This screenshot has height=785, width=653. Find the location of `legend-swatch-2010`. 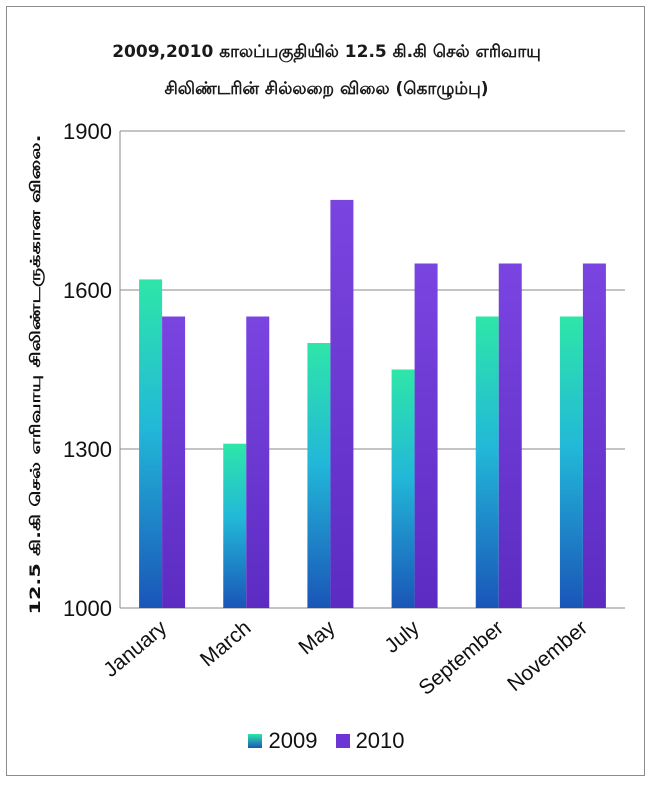

legend-swatch-2010 is located at coordinates (342, 741).